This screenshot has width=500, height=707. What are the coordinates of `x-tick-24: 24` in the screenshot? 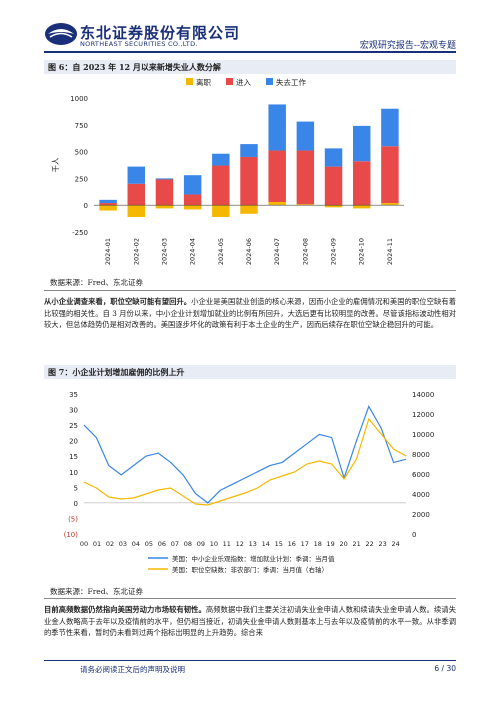 It's located at (395, 544).